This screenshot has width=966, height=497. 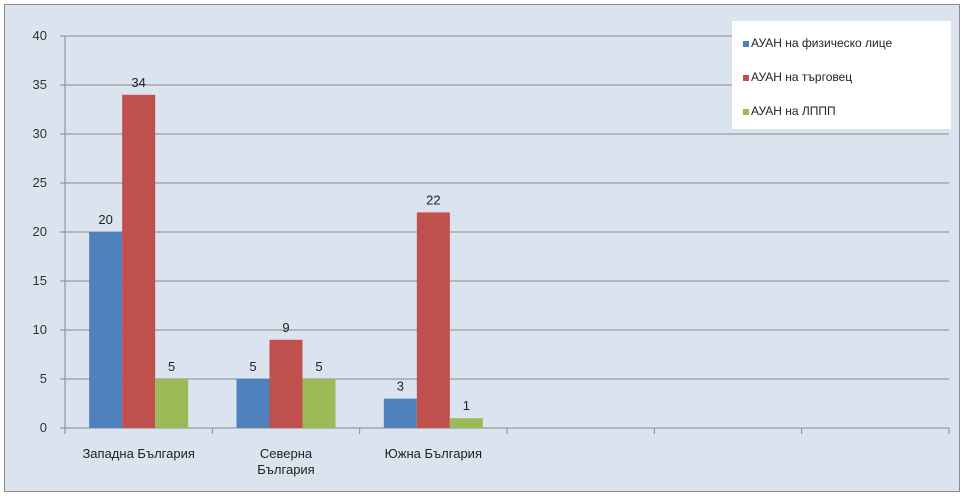 I want to click on y-tick-label: 20, so click(x=40, y=231).